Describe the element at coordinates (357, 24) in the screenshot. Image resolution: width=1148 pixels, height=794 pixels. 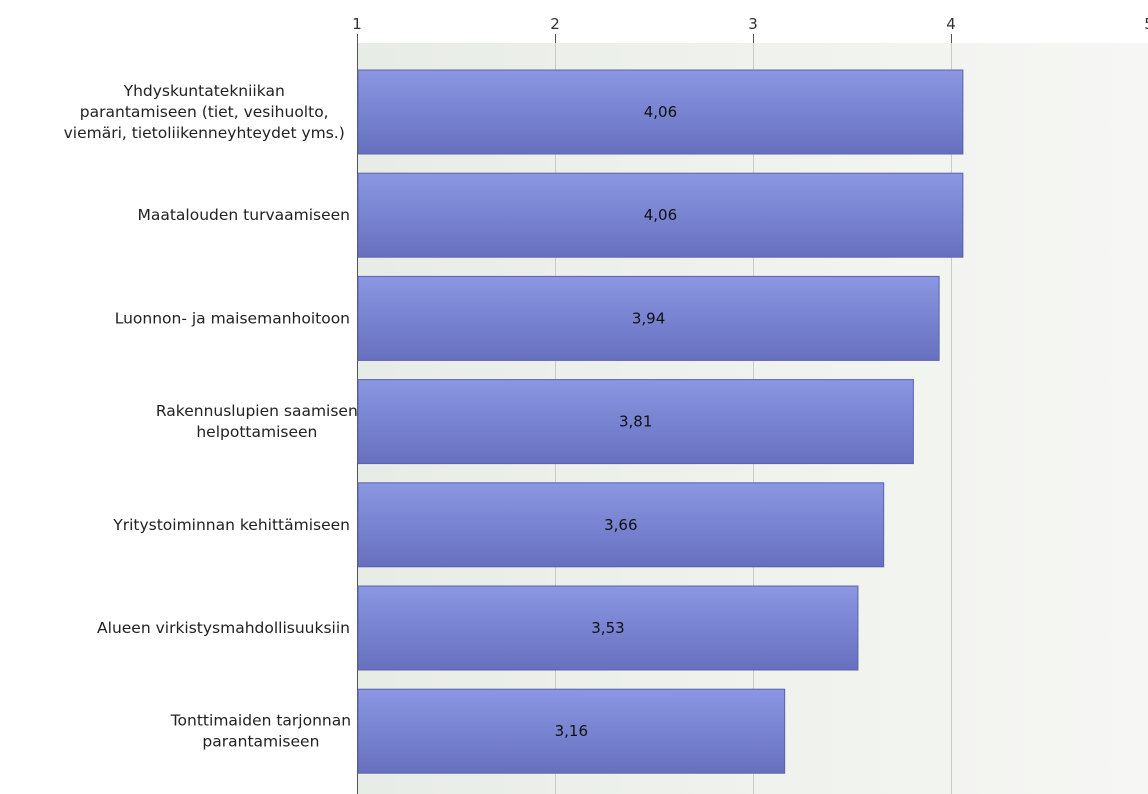
I see `tick-label: 1` at that location.